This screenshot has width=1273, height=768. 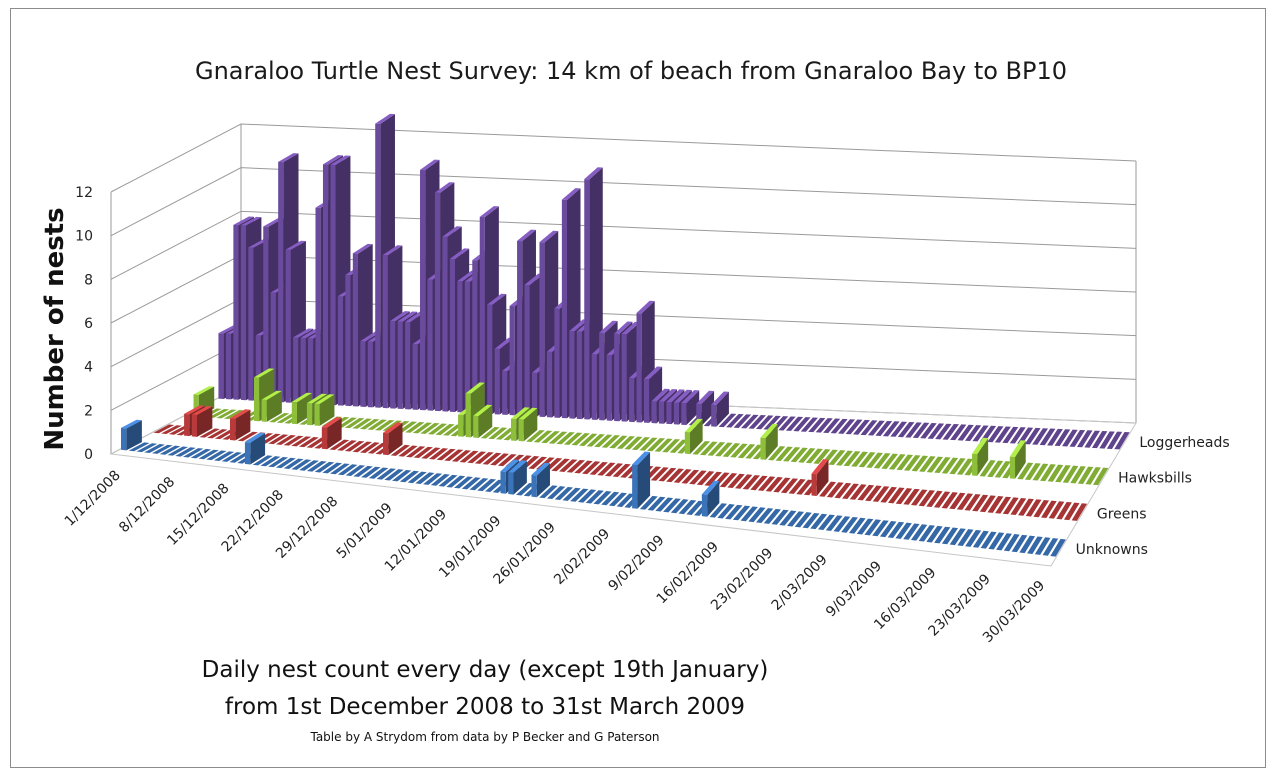 What do you see at coordinates (55, 328) in the screenshot?
I see `y-axis-label: Number of nests` at bounding box center [55, 328].